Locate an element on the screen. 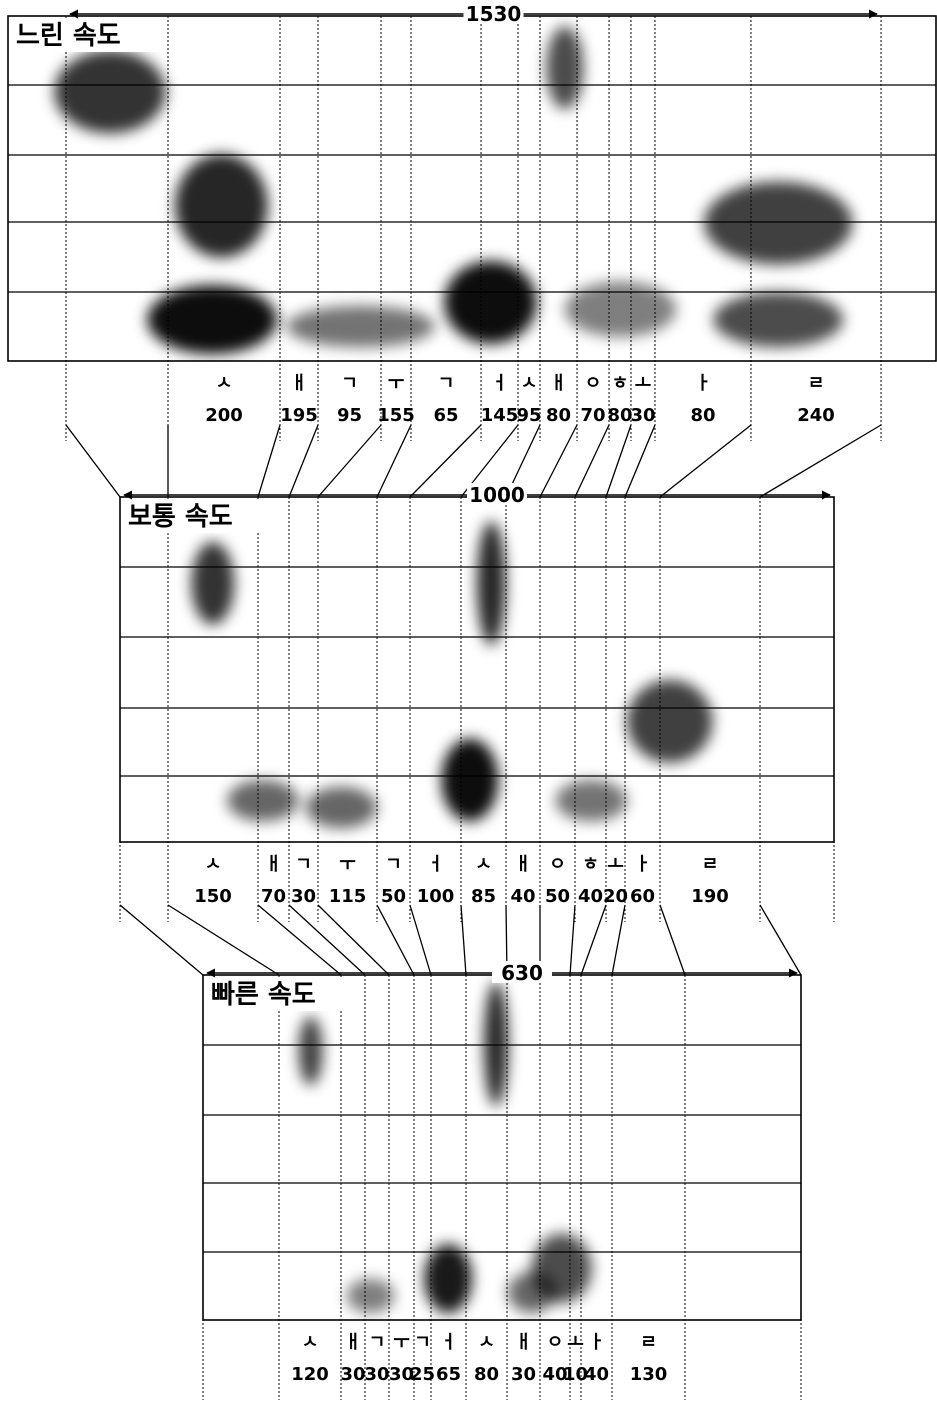 This screenshot has height=1411, width=937. segment-duration-label: 130 is located at coordinates (649, 1374).